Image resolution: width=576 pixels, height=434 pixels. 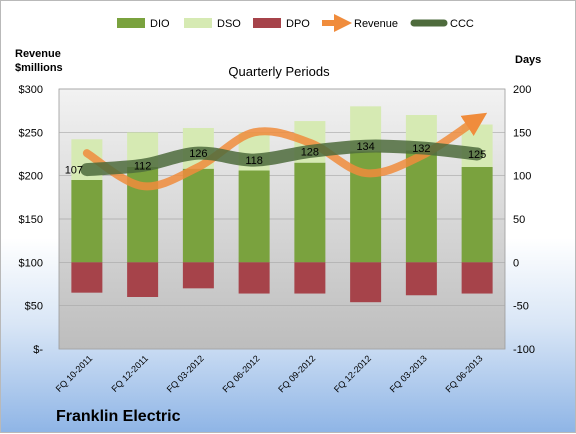 What do you see at coordinates (296, 373) in the screenshot?
I see `category-label: FQ 09-2012` at bounding box center [296, 373].